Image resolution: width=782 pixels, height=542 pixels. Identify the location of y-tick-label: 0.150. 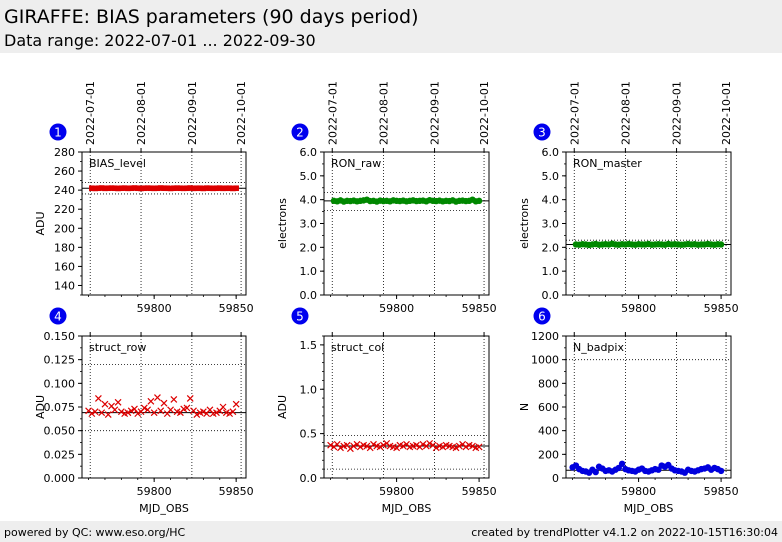
(60, 336).